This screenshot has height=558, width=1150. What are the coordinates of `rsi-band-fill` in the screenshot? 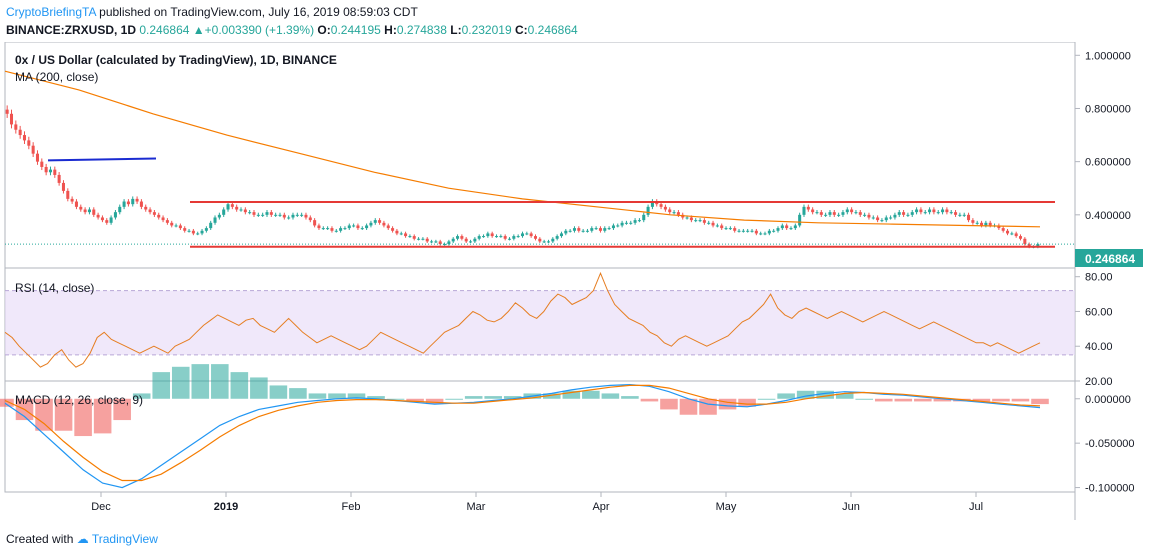 It's located at (540, 322).